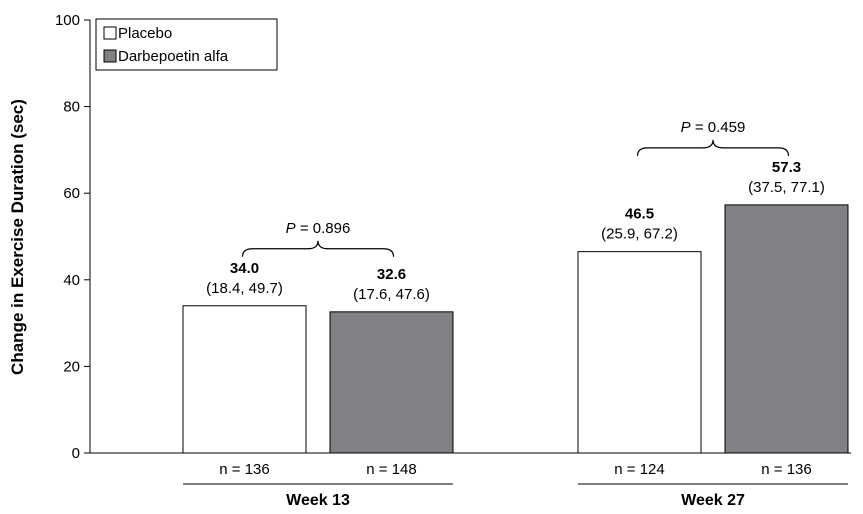 The height and width of the screenshot is (514, 863). I want to click on group-label: Week 27, so click(713, 500).